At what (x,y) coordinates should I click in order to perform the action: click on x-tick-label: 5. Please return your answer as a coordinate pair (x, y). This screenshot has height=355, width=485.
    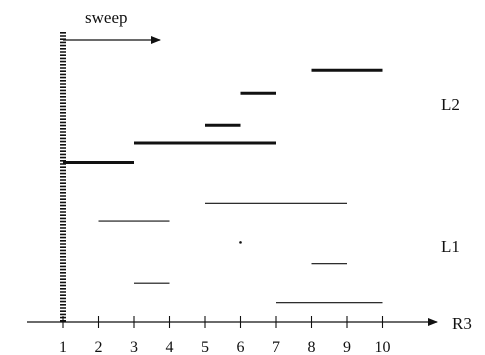
    Looking at the image, I should click on (205, 347).